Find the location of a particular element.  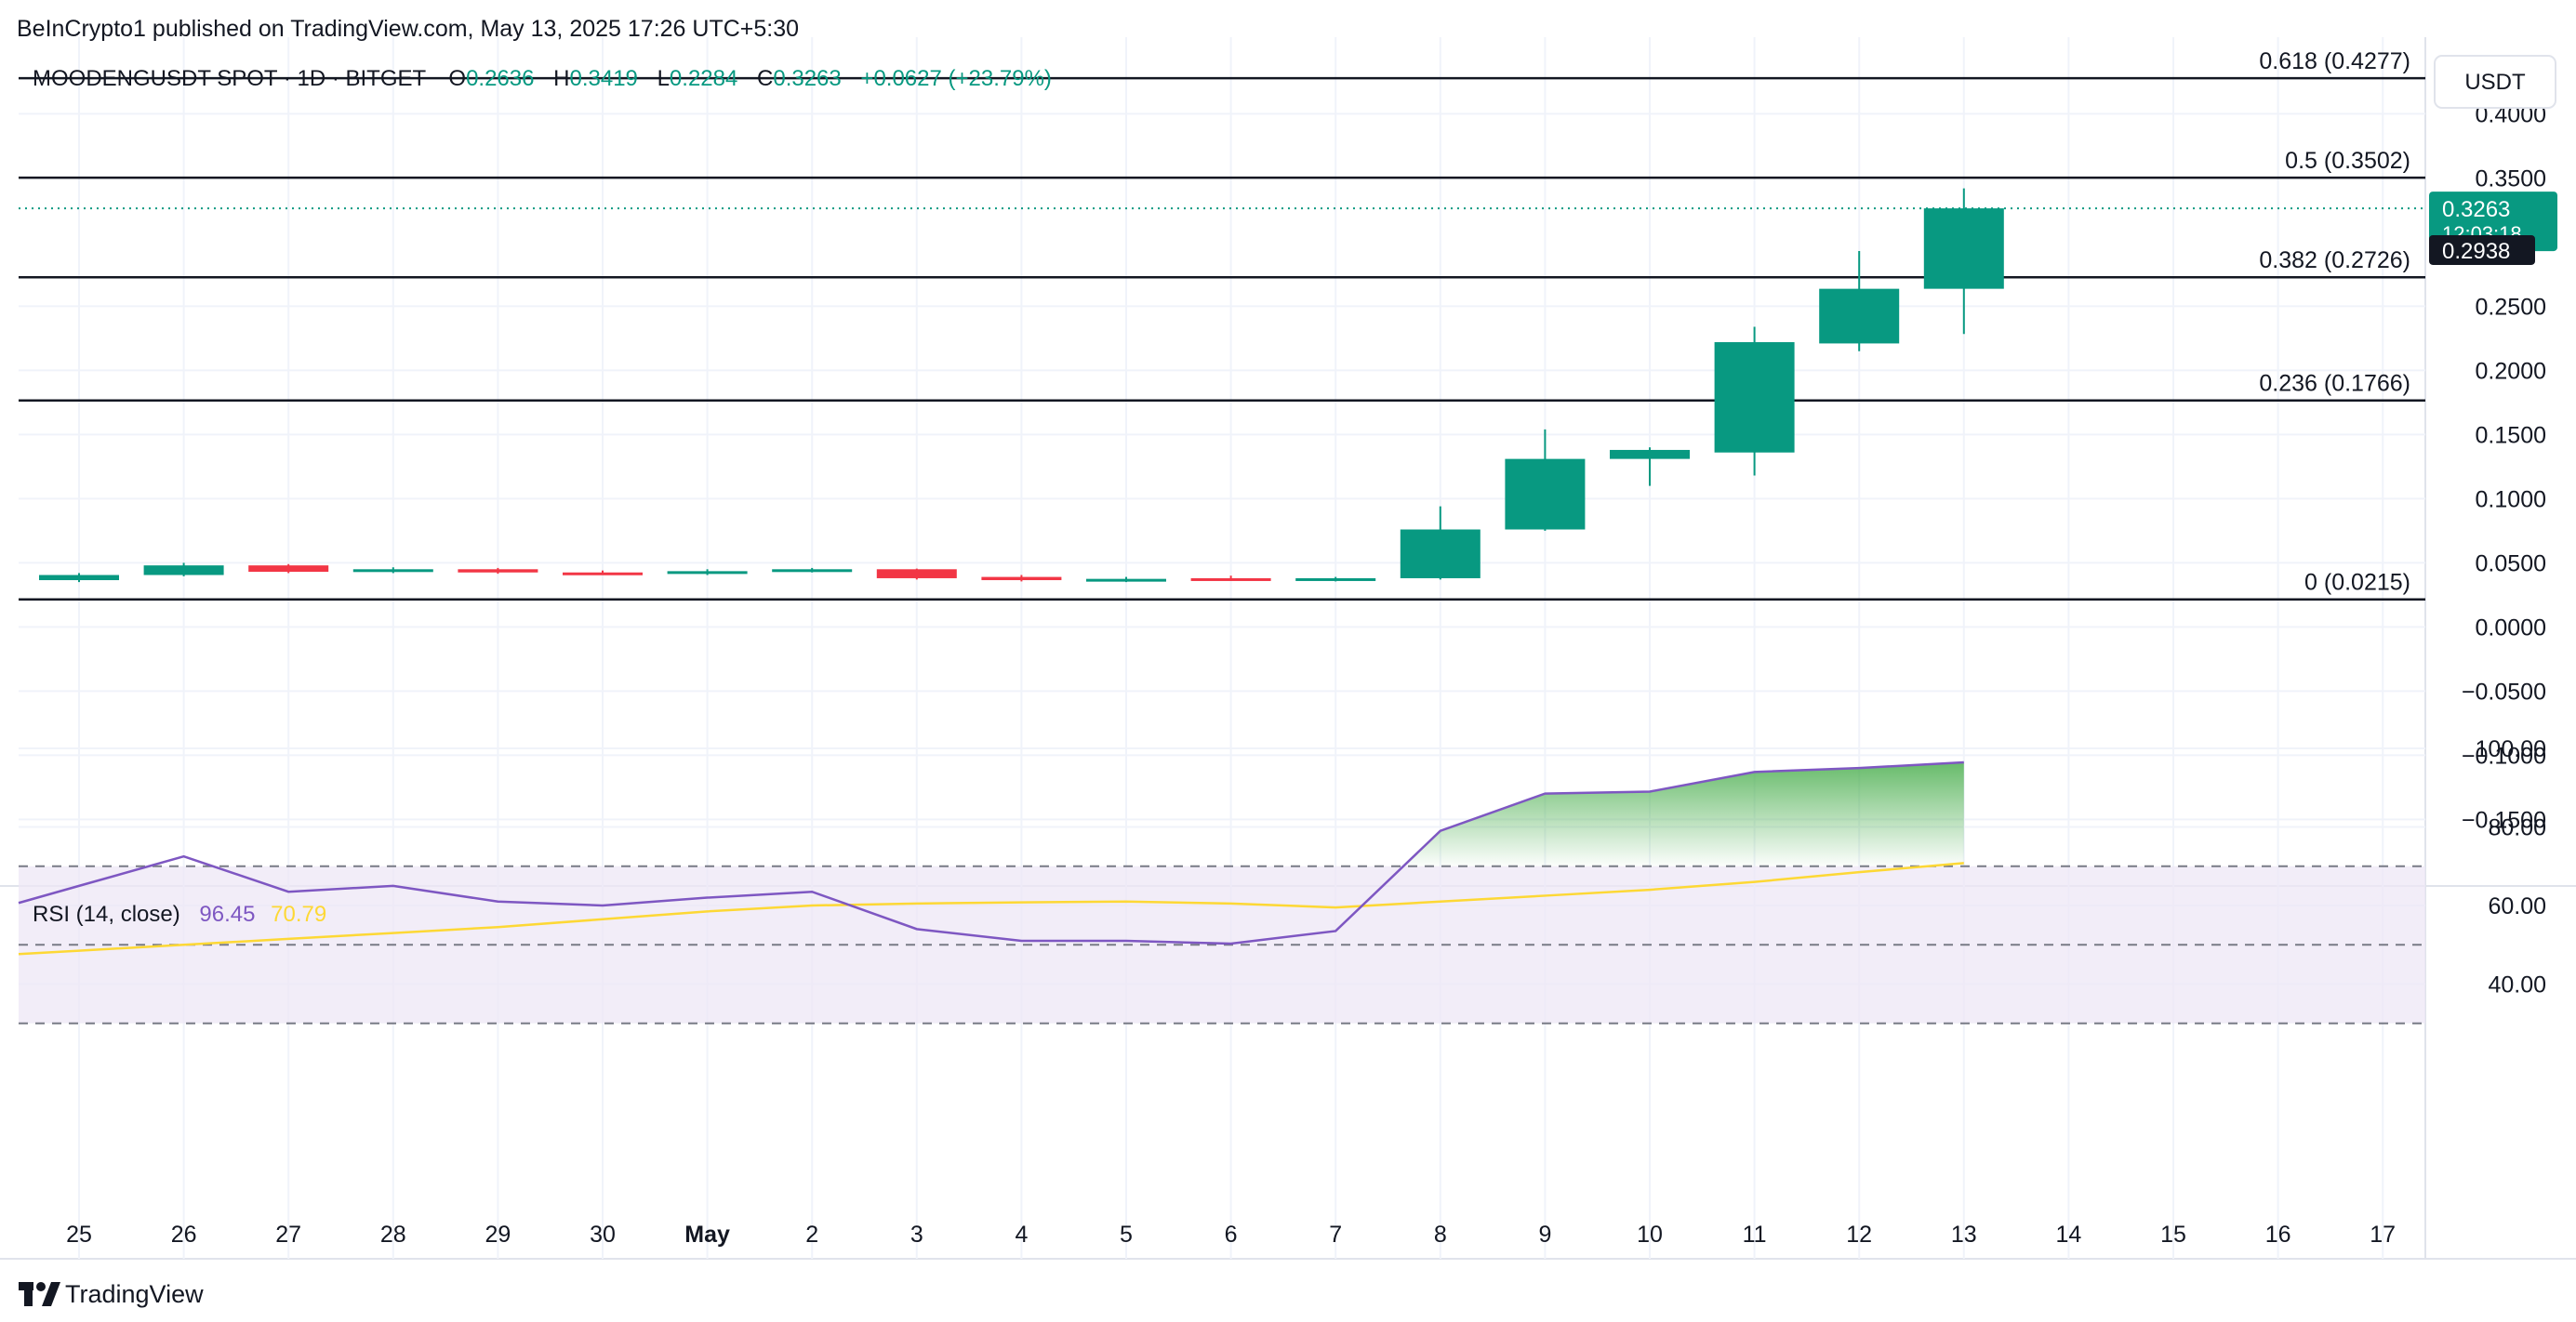

price-axis-label: −0.0500 is located at coordinates (2504, 692).